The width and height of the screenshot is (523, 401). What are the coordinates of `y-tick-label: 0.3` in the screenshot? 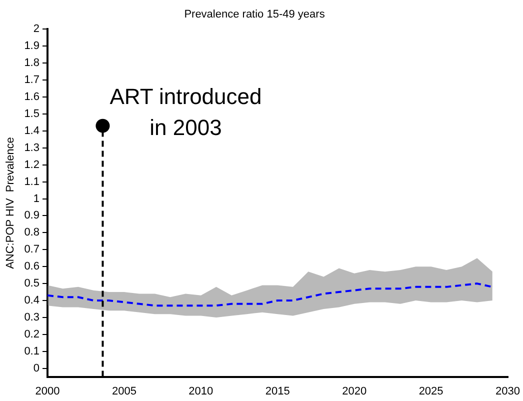 It's located at (32, 317).